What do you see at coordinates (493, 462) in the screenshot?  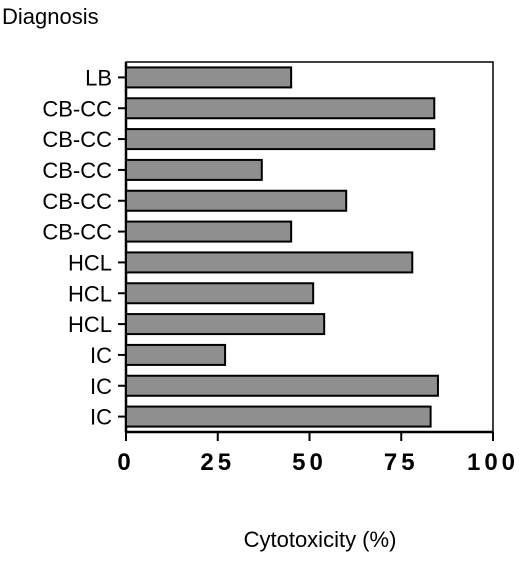 I see `x-tick-label: 100` at bounding box center [493, 462].